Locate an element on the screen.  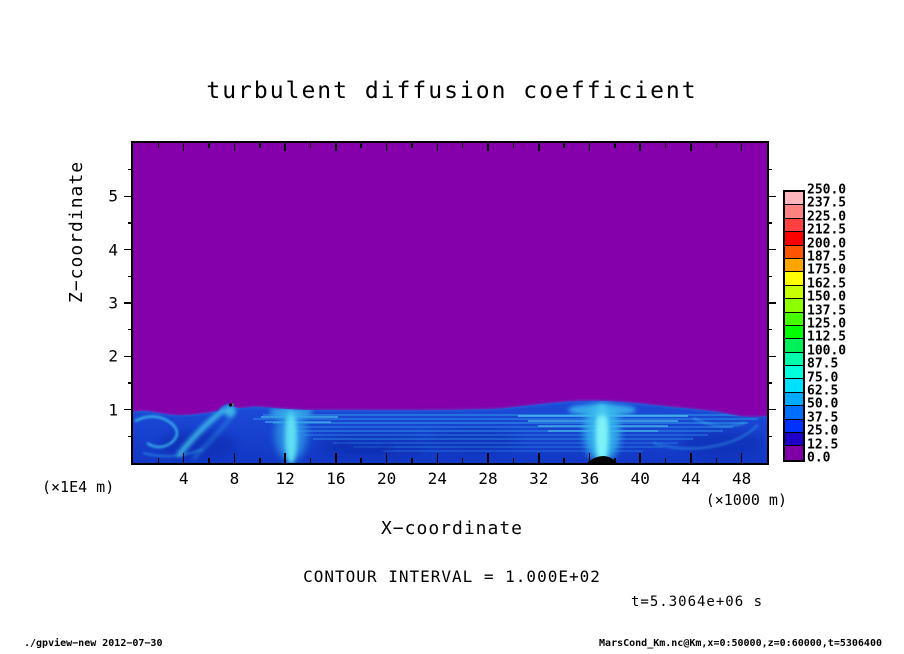
x-tick-label: 16 is located at coordinates (336, 478).